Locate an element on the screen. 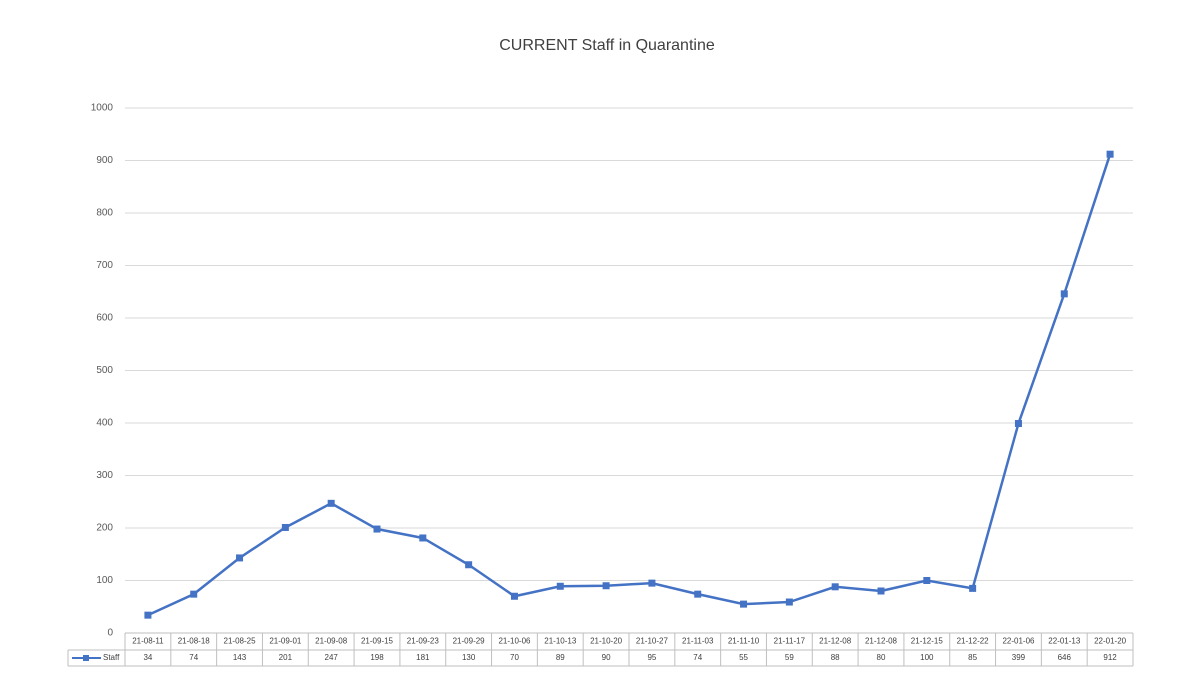  x-tick-label: 21-09-01 is located at coordinates (285, 641).